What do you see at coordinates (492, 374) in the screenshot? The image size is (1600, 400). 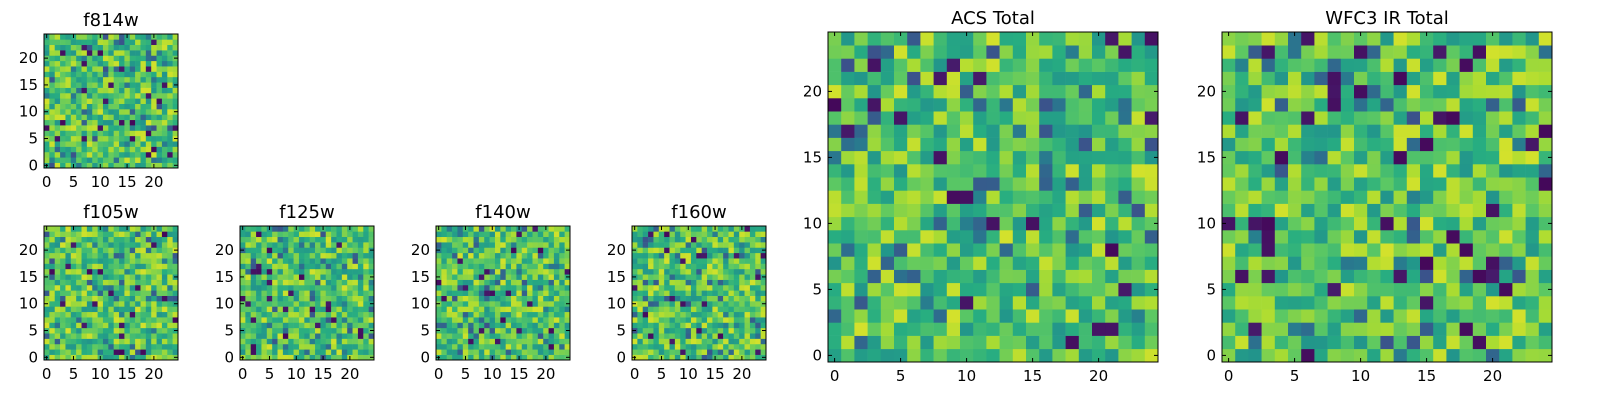 I see `x-tick-label: 10` at bounding box center [492, 374].